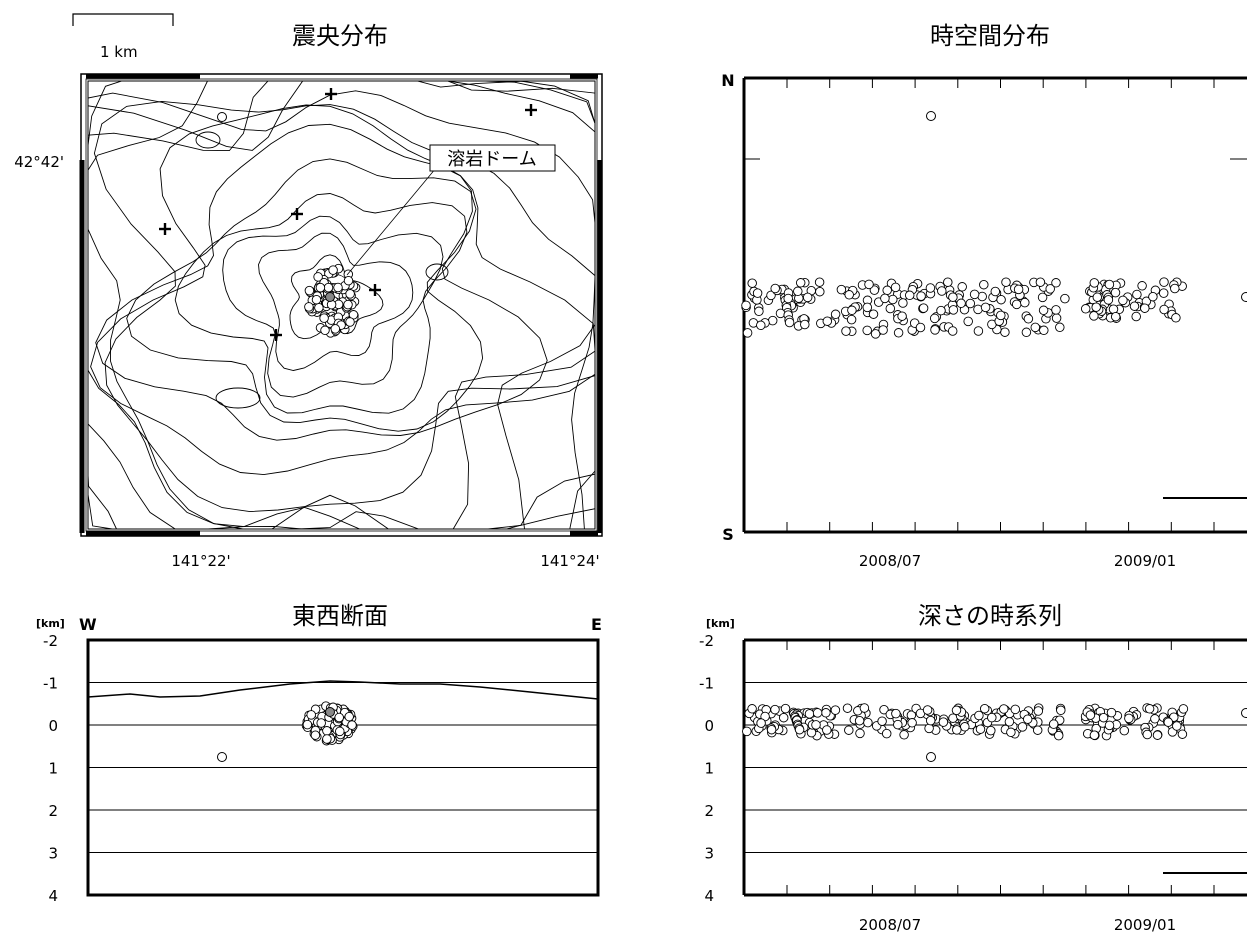 The width and height of the screenshot is (1247, 937). Describe the element at coordinates (53, 811) in the screenshot. I see `depth-tick-label: 2` at that location.